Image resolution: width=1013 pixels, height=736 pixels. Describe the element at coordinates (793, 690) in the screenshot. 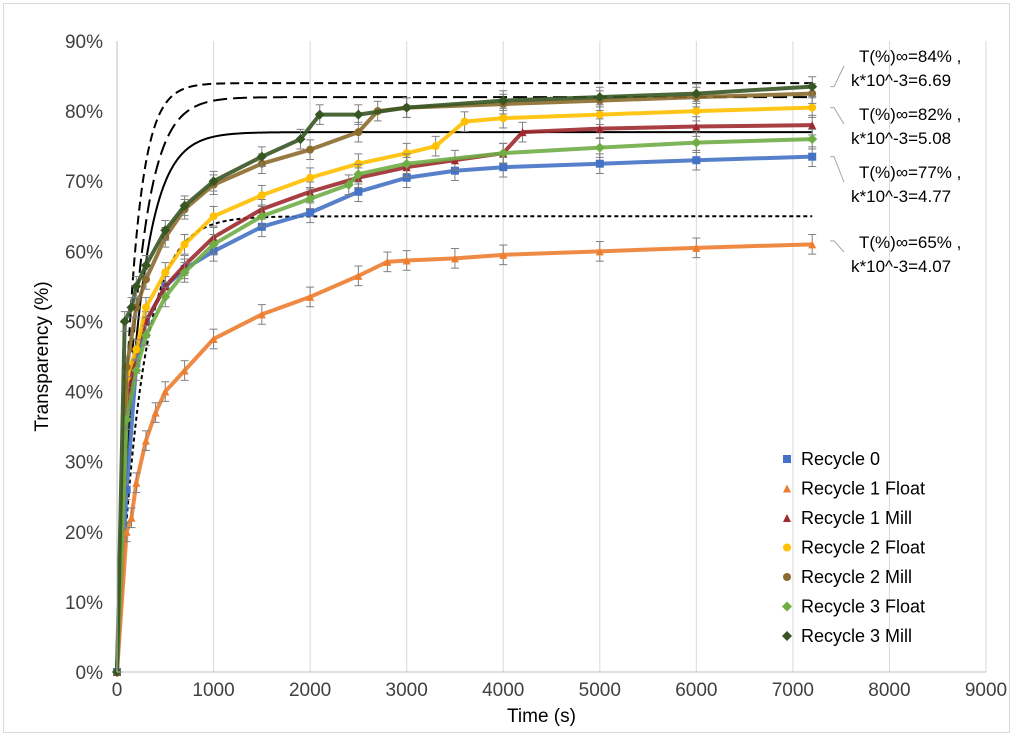

I see `x-tick-label: 7000` at that location.